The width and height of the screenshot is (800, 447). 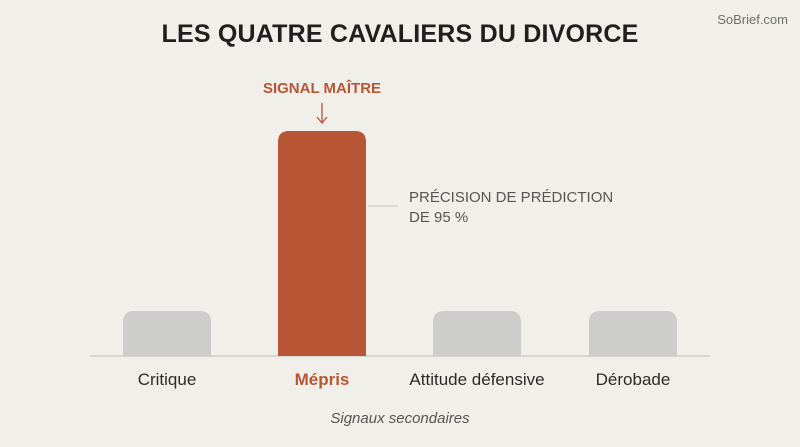 What do you see at coordinates (322, 379) in the screenshot?
I see `x-tick-label-mepris: Mépris` at bounding box center [322, 379].